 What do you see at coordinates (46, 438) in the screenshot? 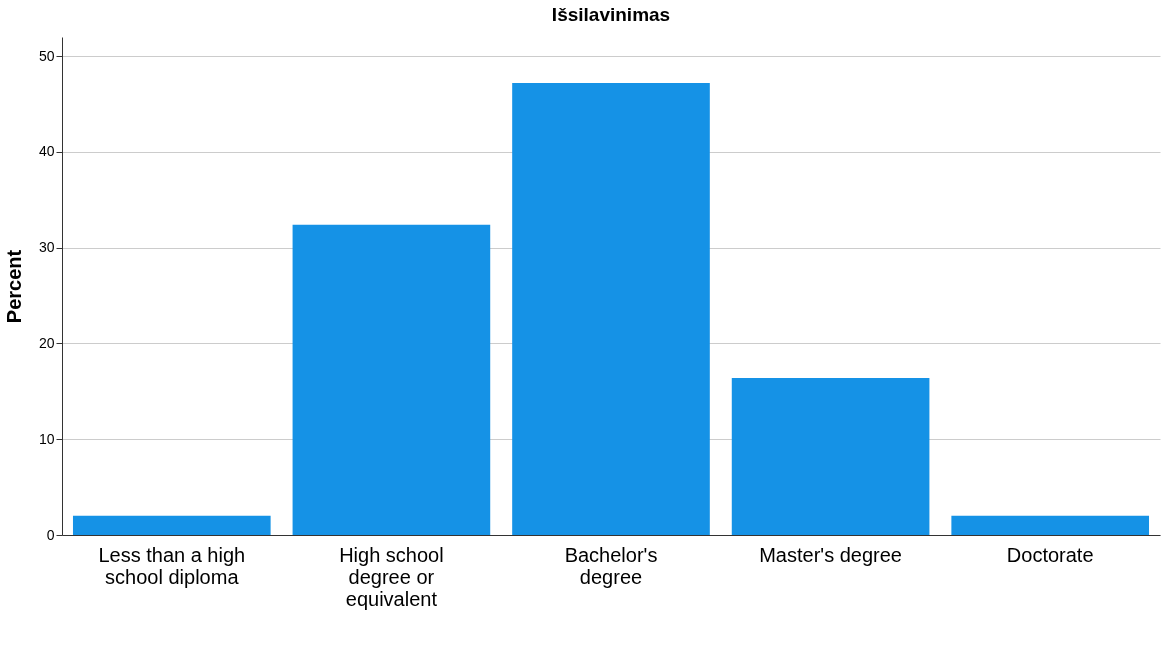
I see `y-tick-label: 10` at bounding box center [46, 438].